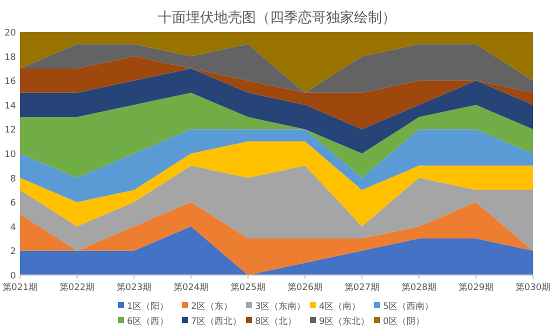  What do you see at coordinates (404, 321) in the screenshot?
I see `legend-label: 0区（阴）` at bounding box center [404, 321].